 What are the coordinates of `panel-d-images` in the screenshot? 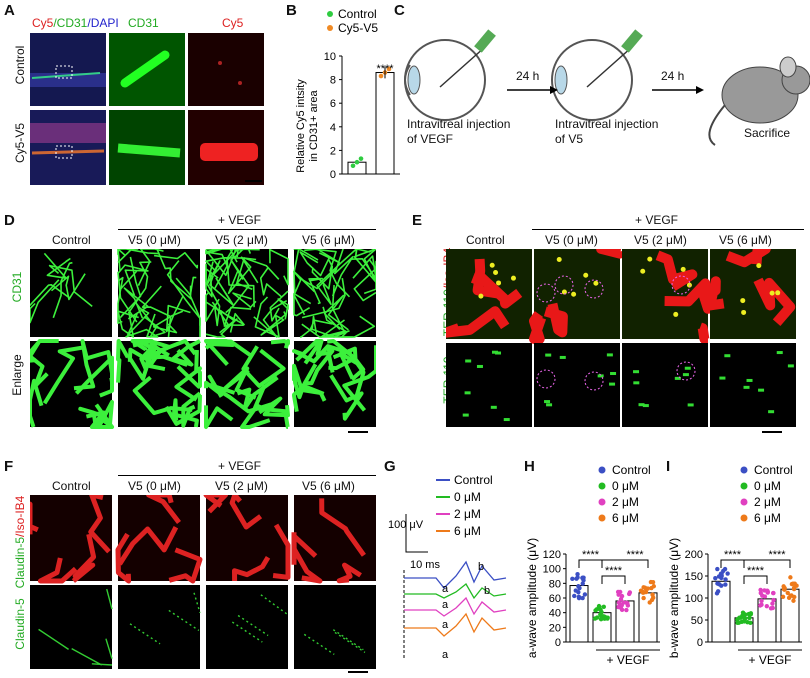 It's located at (203, 341).